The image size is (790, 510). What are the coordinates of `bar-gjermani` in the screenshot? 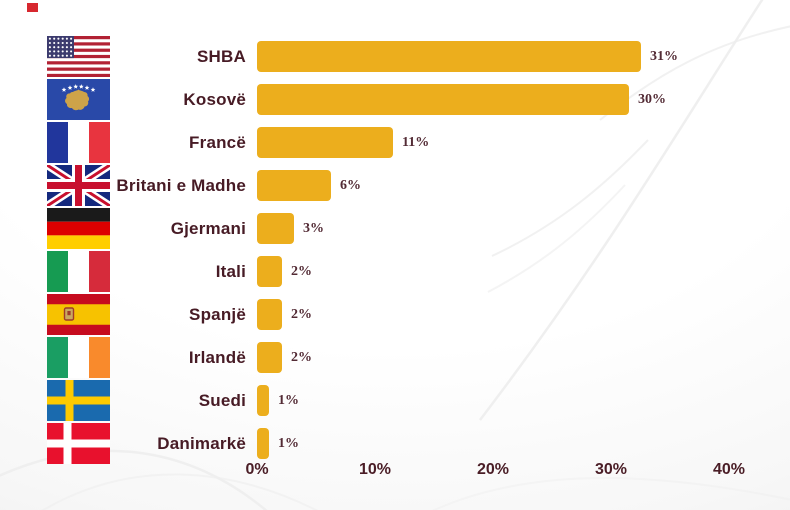 It's located at (275, 228).